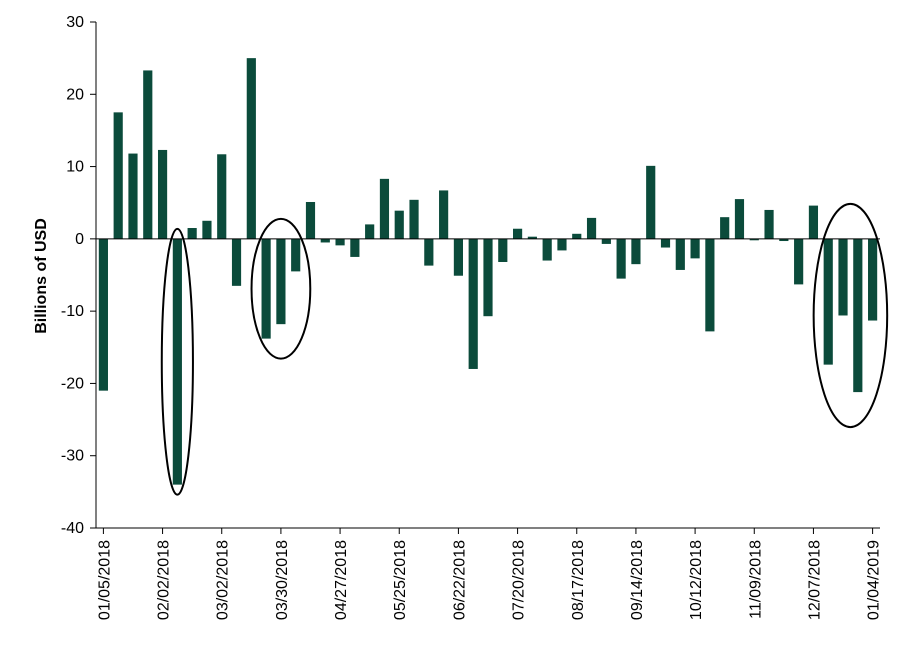 This screenshot has width=900, height=646. I want to click on x-tick-label: 01/04/2019, so click(874, 580).